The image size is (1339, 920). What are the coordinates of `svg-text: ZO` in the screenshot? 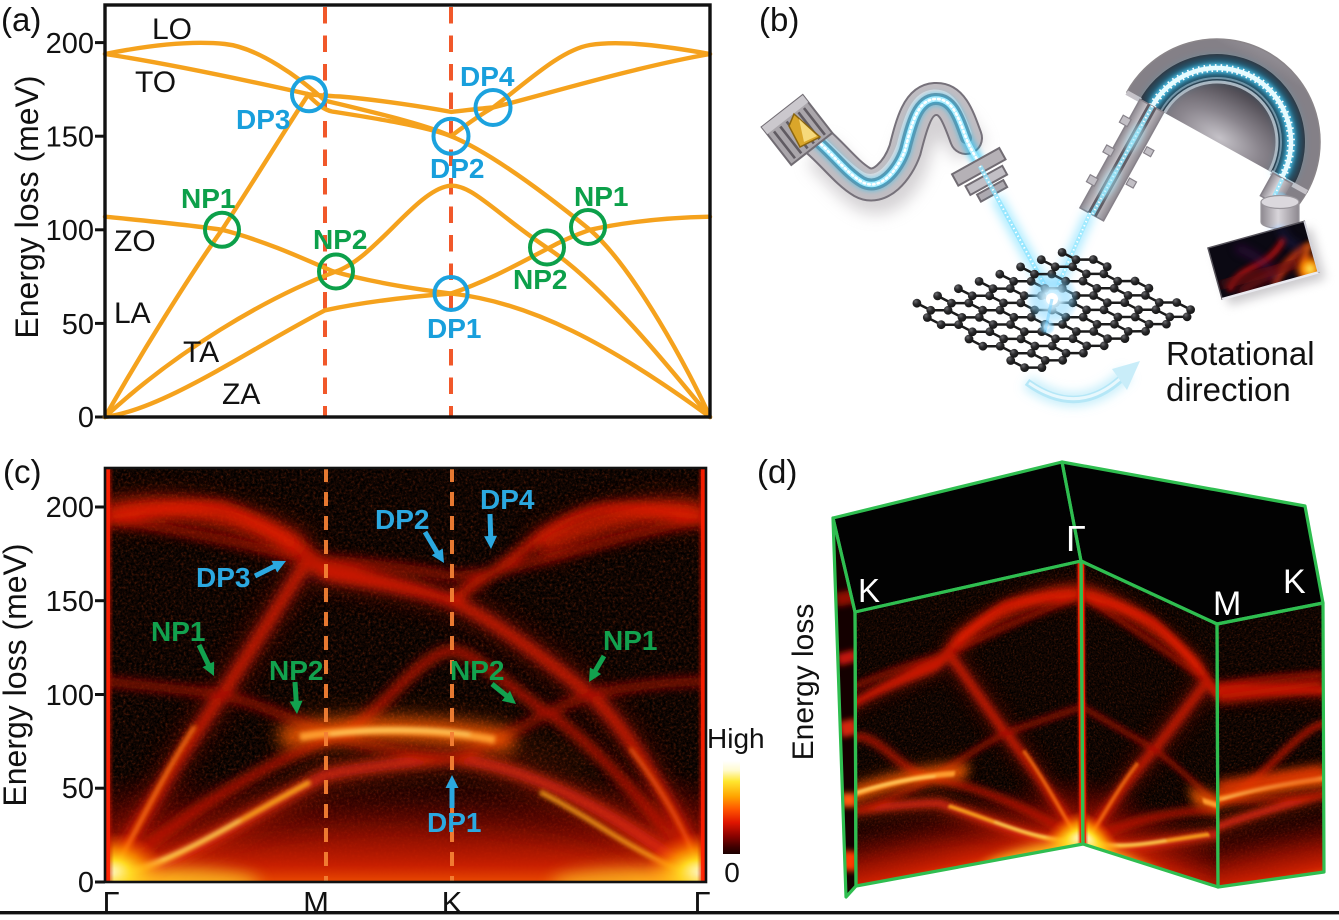 It's located at (135, 241).